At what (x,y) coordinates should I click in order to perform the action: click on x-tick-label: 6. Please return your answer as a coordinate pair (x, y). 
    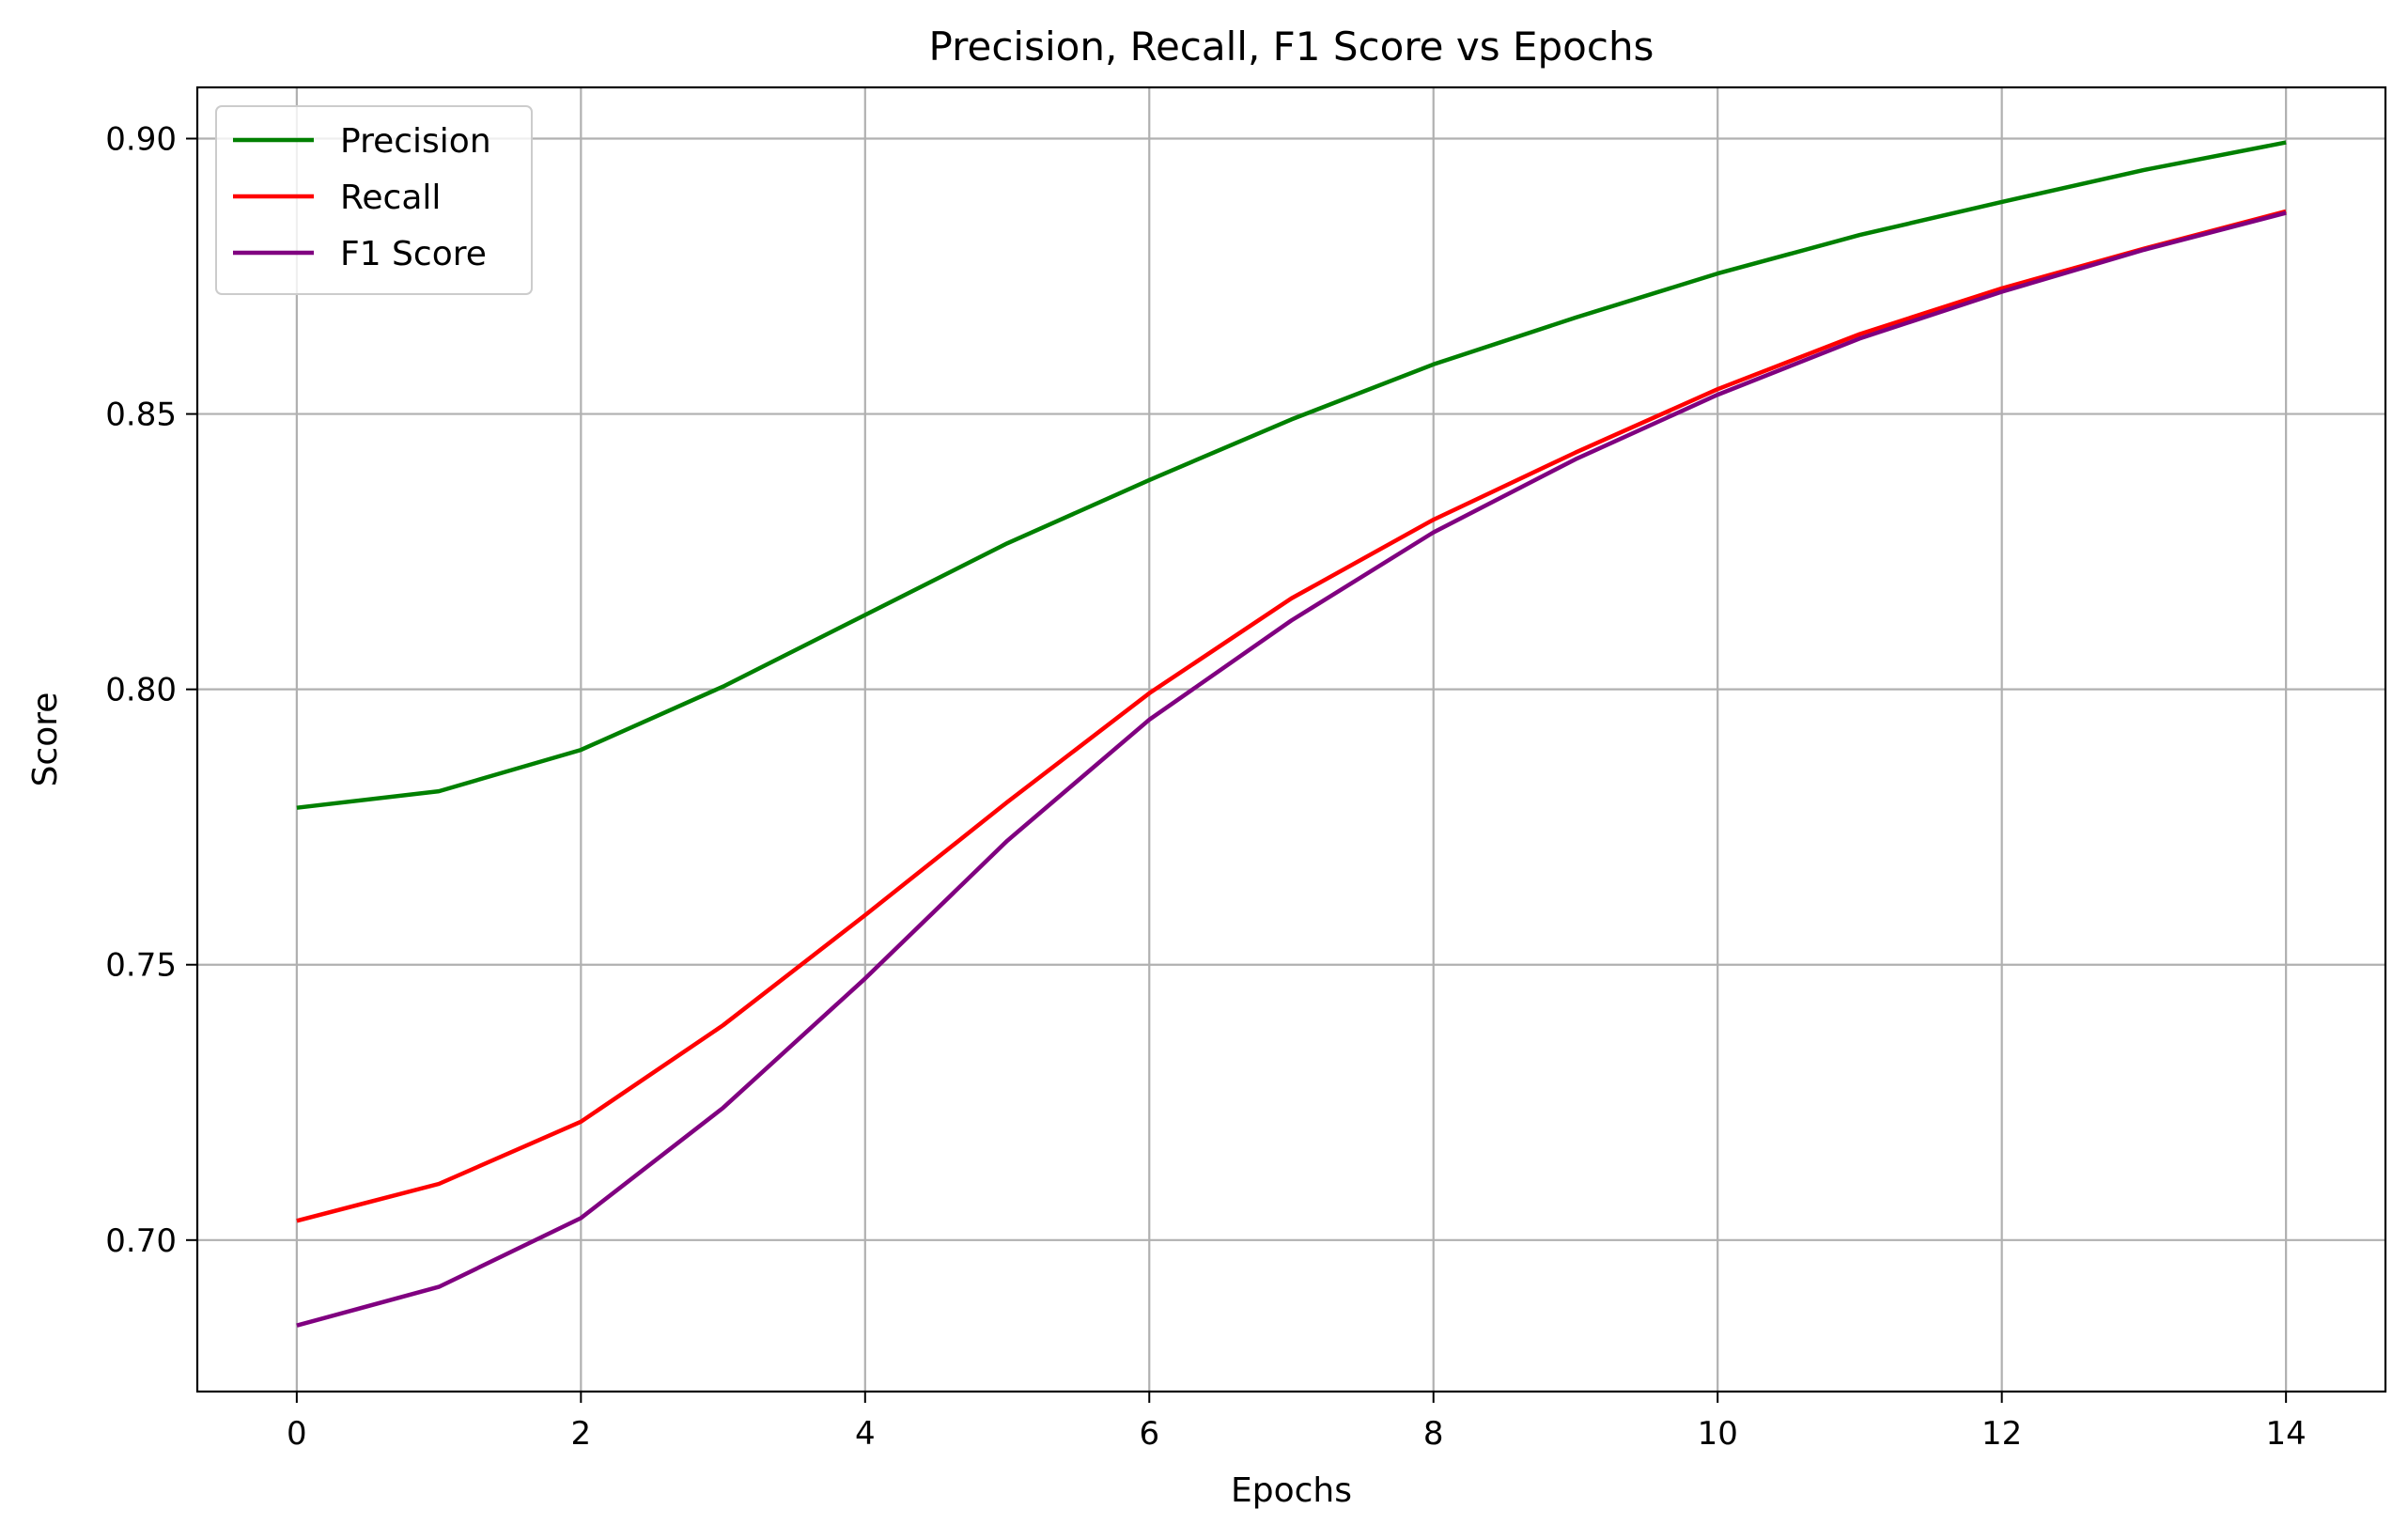
    Looking at the image, I should click on (1149, 1434).